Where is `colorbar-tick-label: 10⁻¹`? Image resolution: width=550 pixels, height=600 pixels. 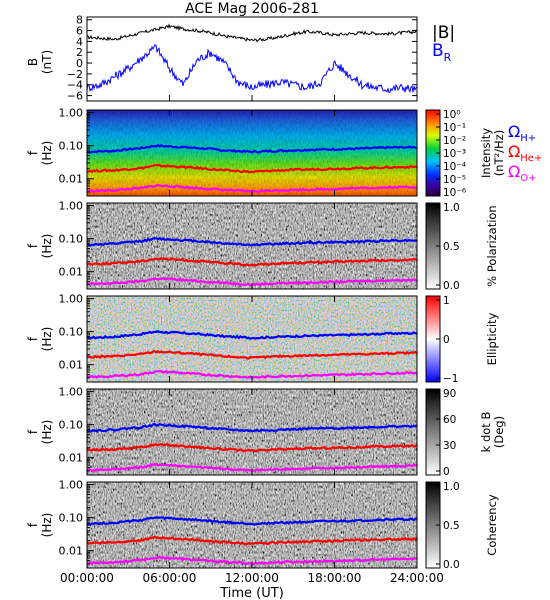
colorbar-tick-label: 10⁻¹ is located at coordinates (454, 128).